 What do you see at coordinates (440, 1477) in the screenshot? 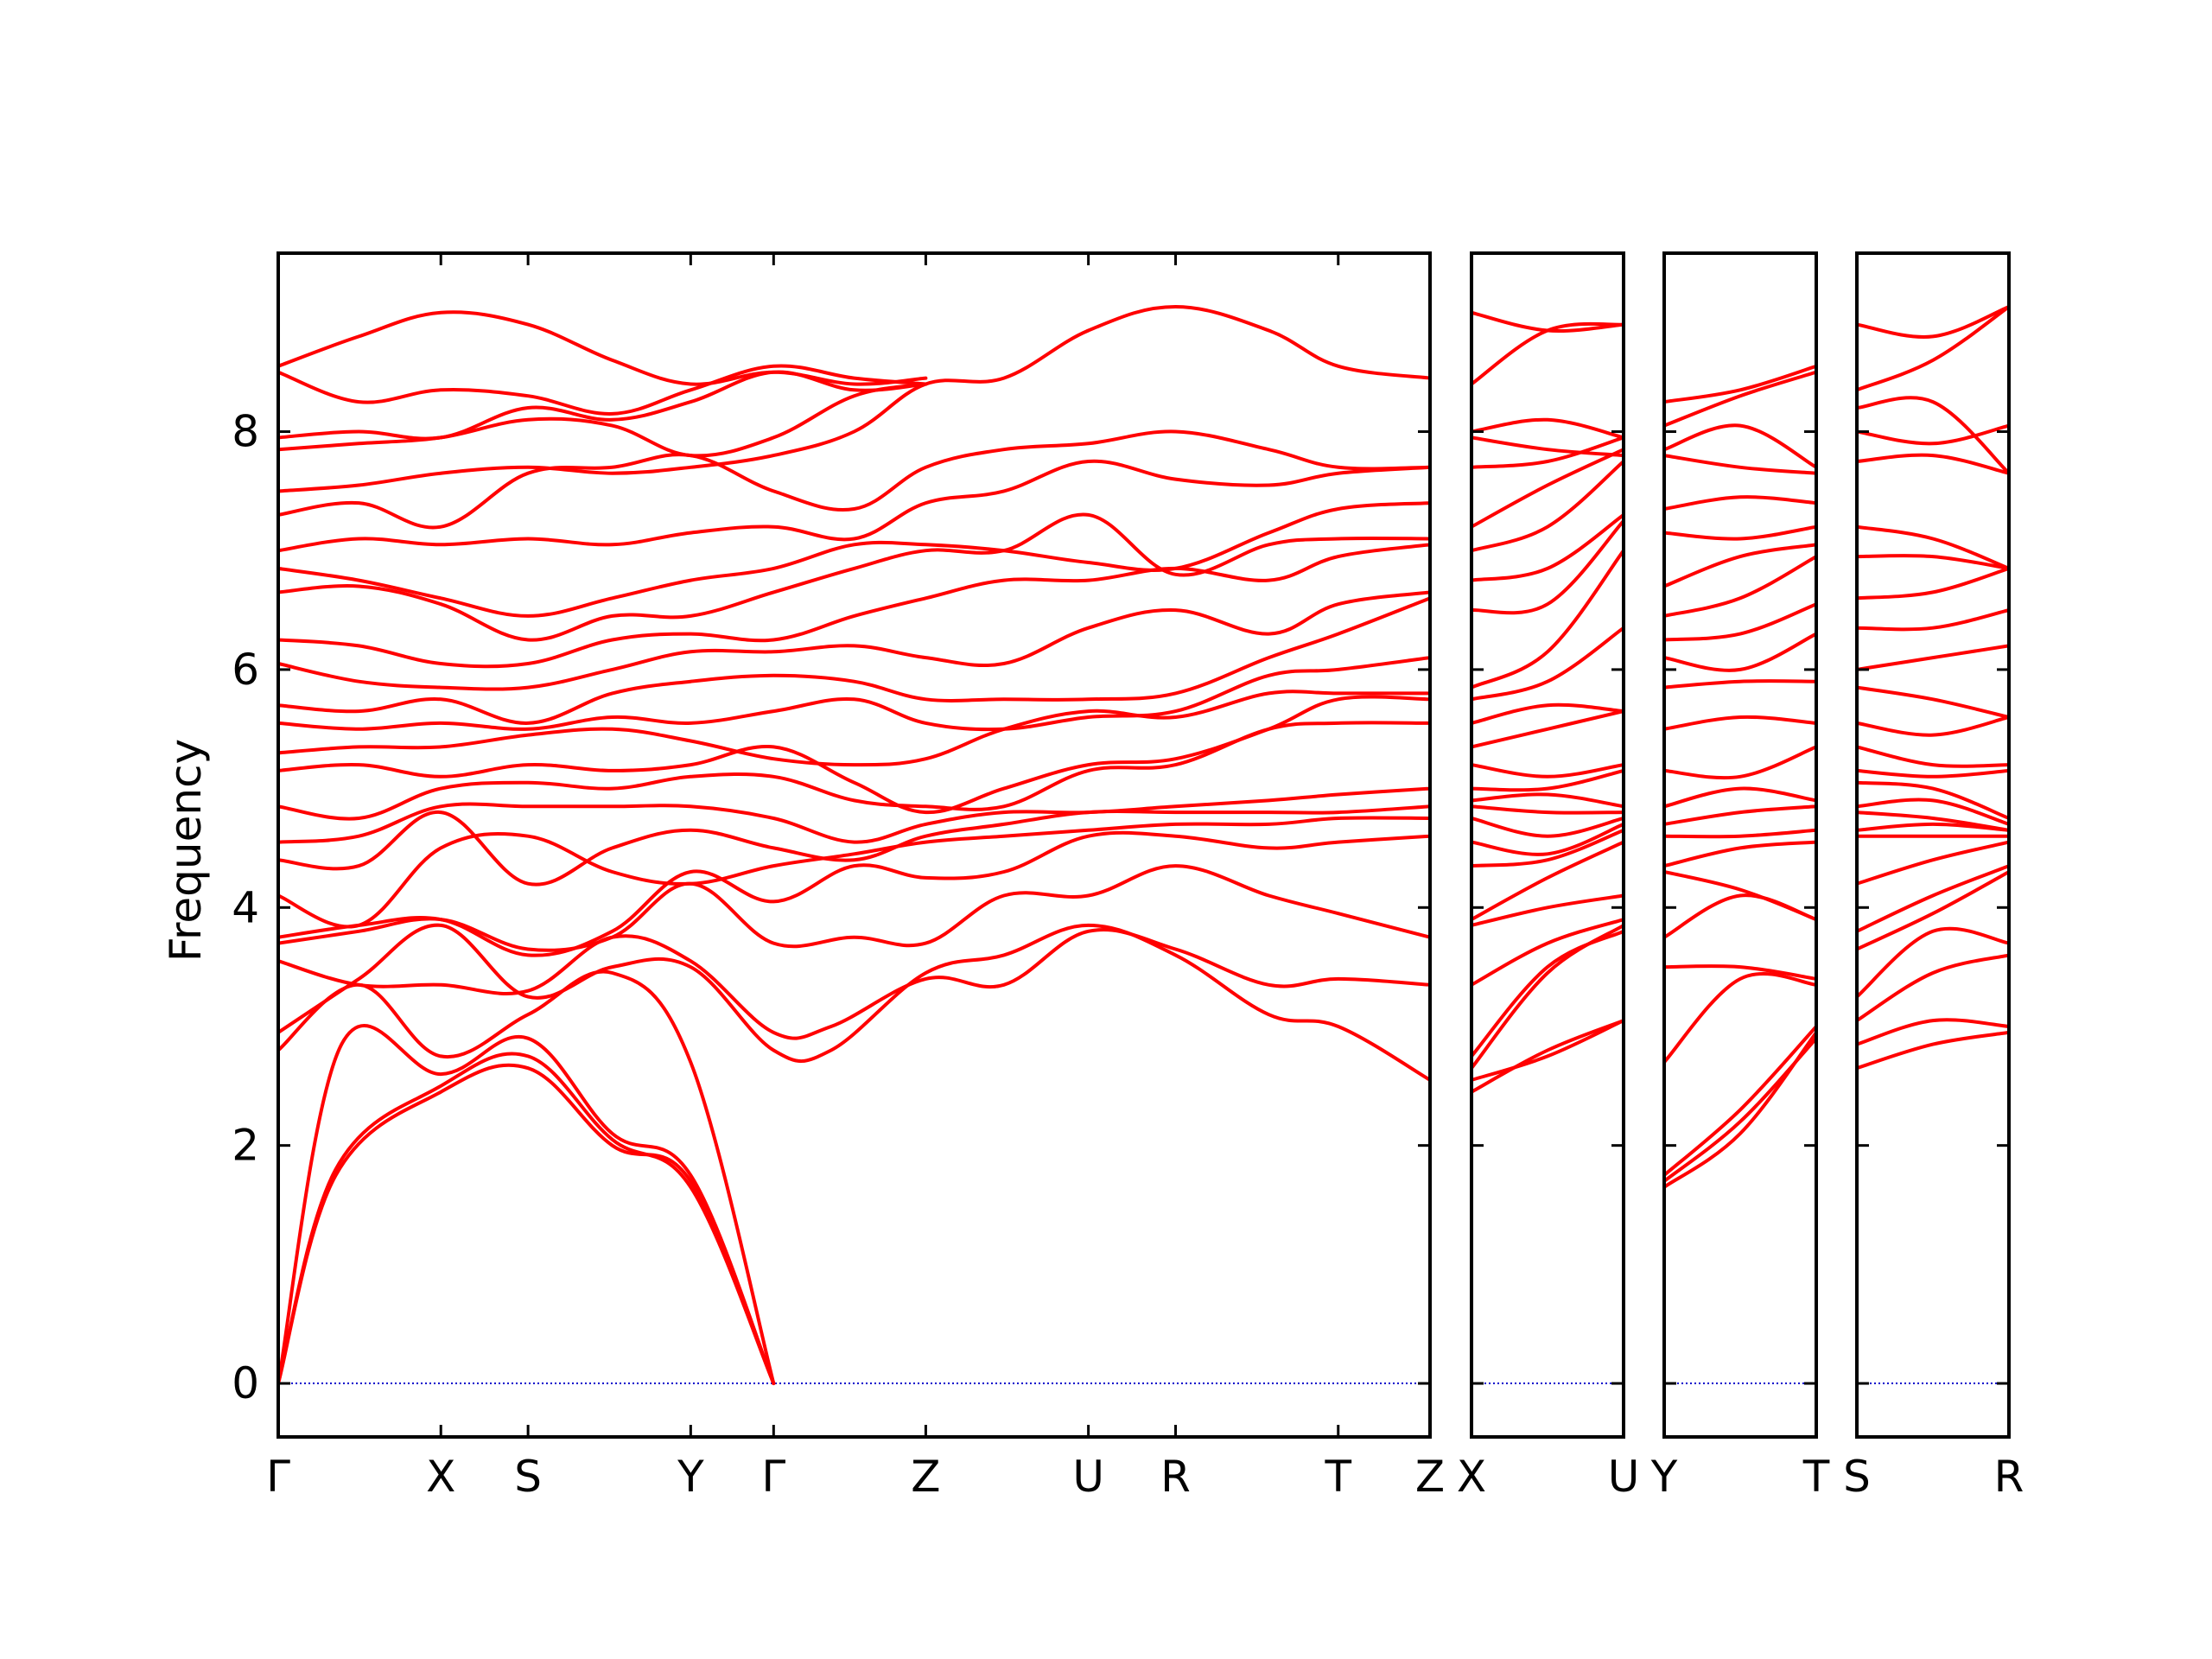
I see `x-tick-label: X` at bounding box center [440, 1477].